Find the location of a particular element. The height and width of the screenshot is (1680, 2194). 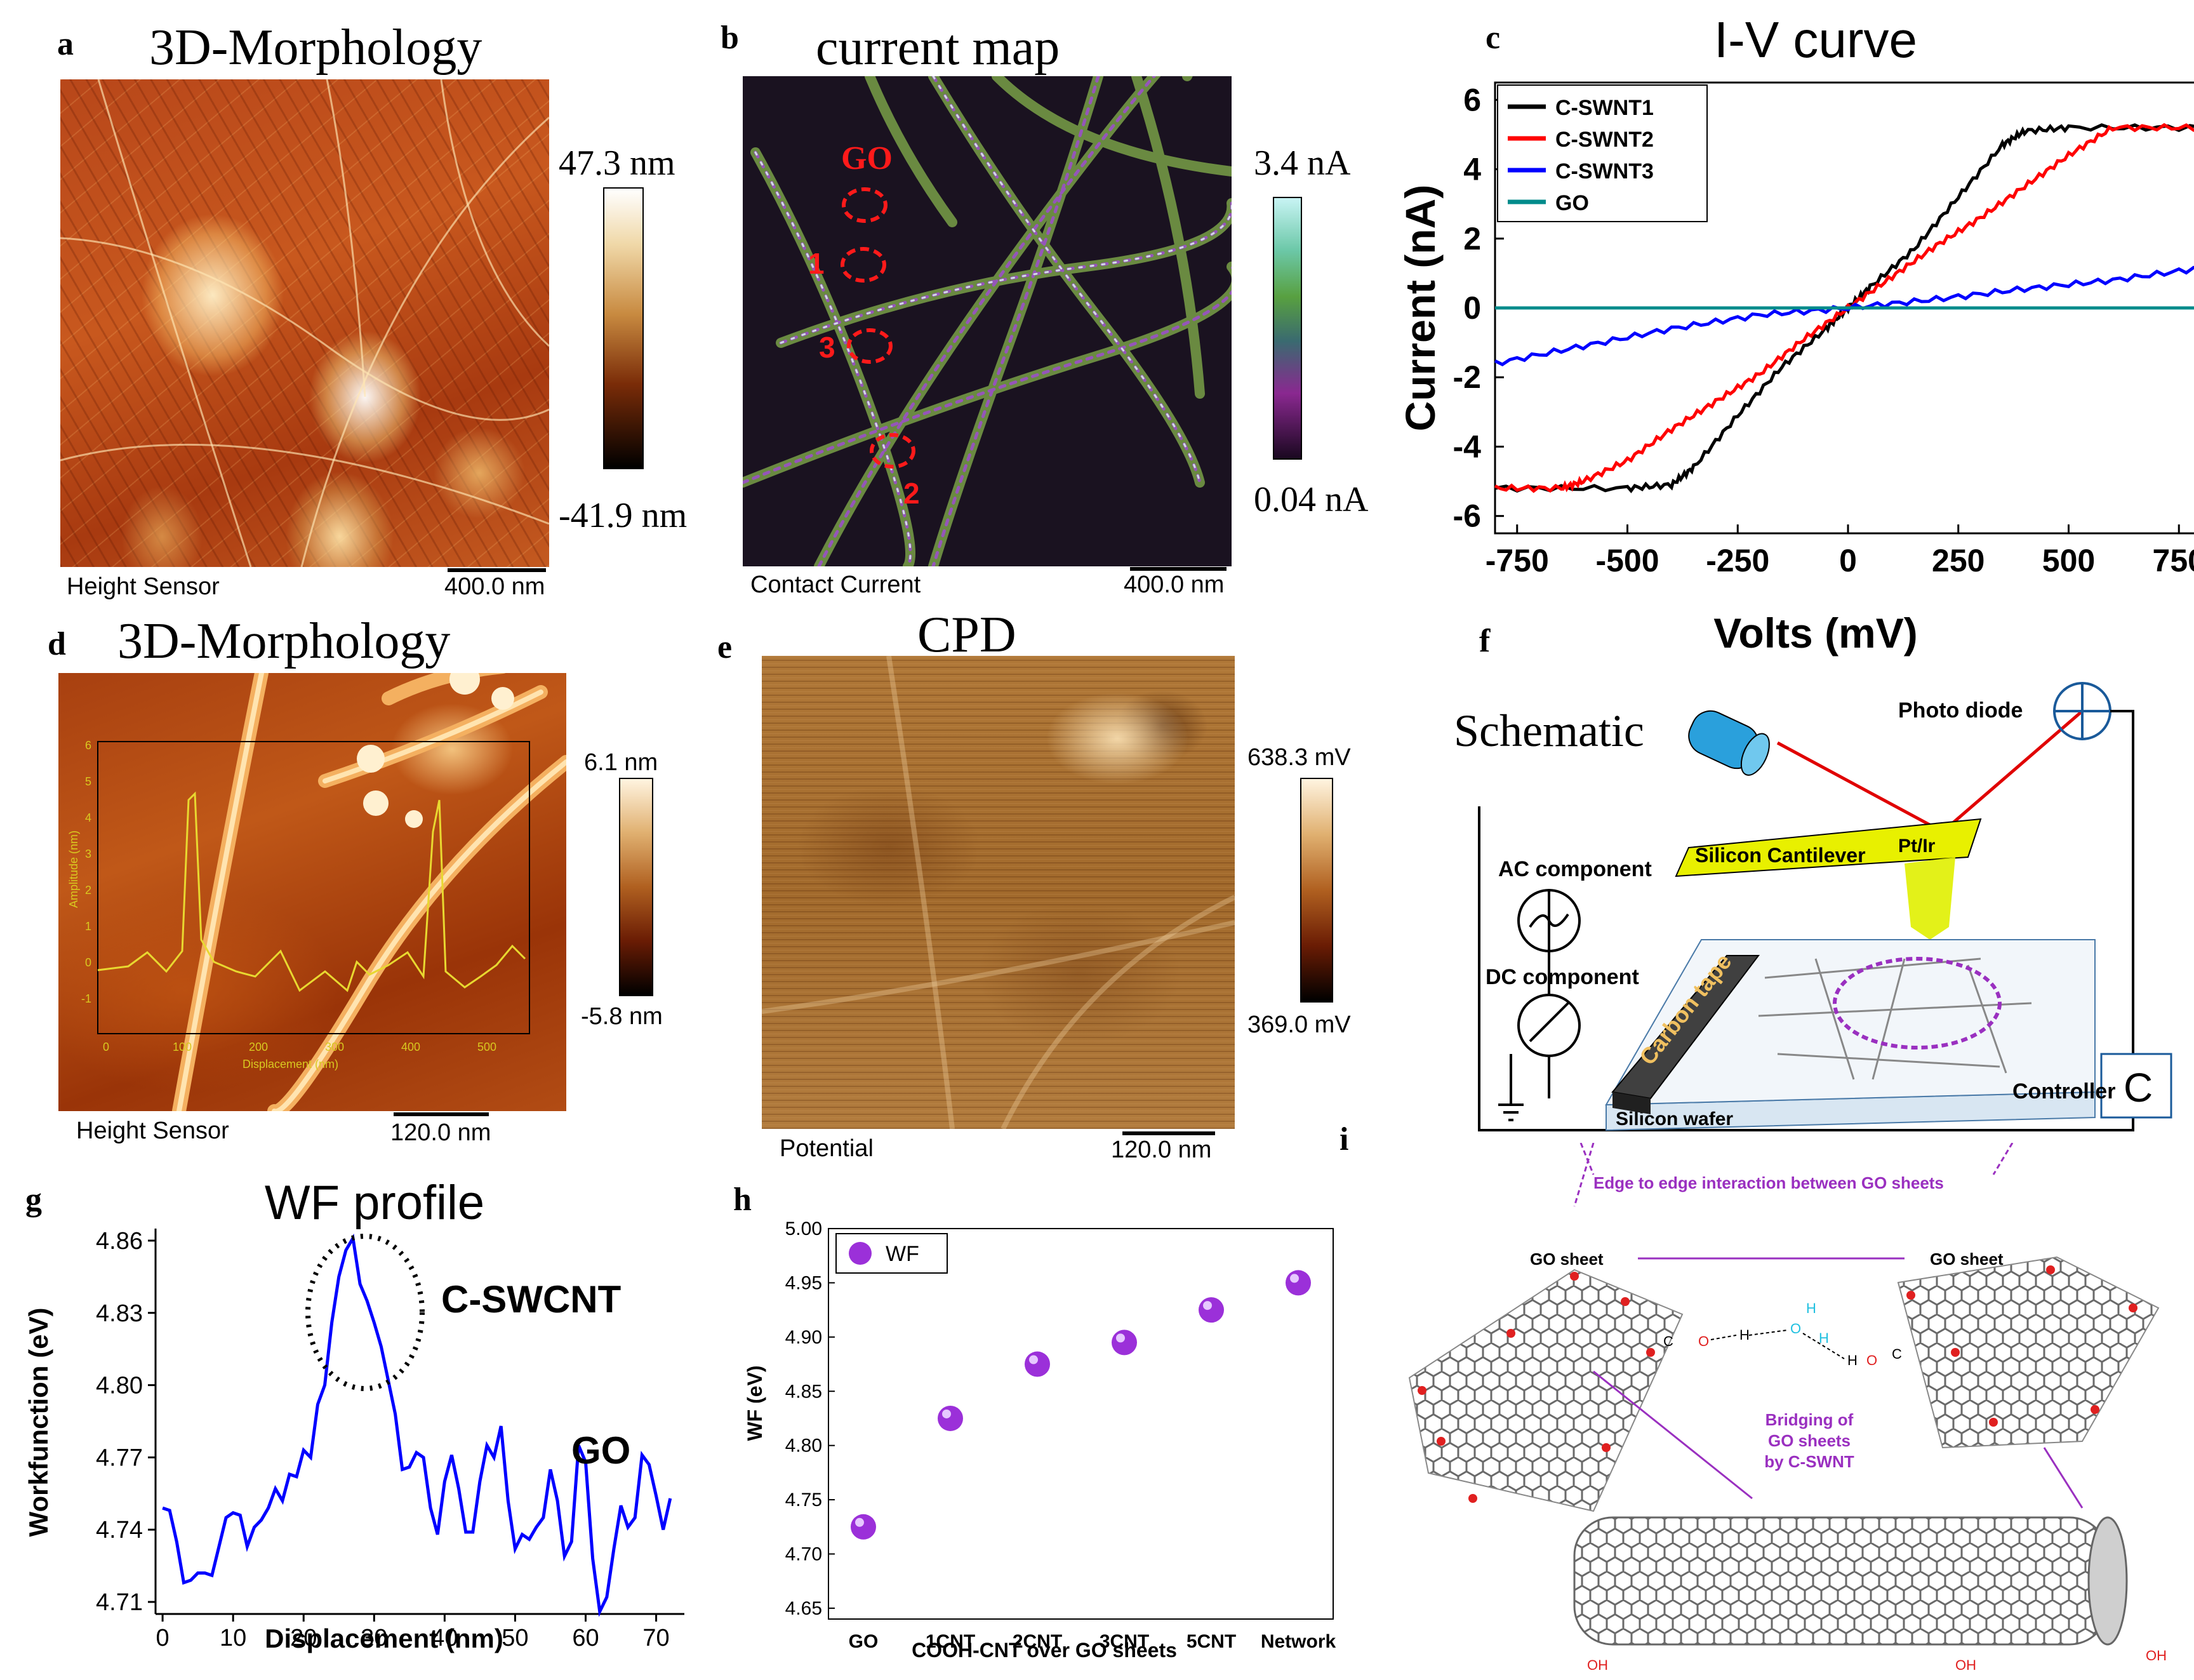

carbon-nanotube is located at coordinates (1850, 1581).